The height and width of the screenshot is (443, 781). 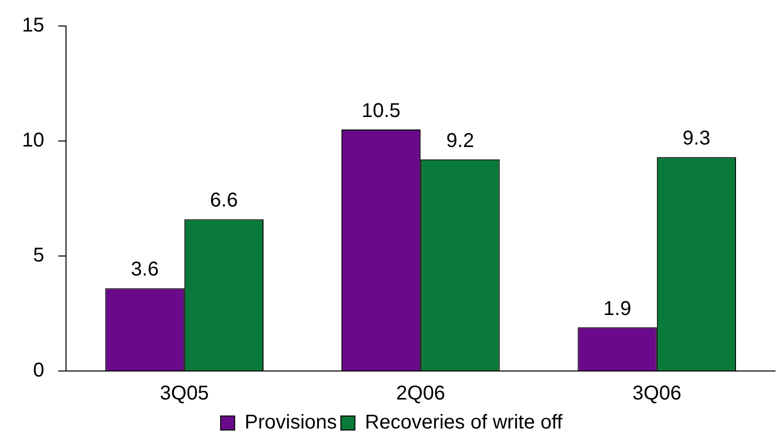 What do you see at coordinates (696, 139) in the screenshot?
I see `data-label: 9.3` at bounding box center [696, 139].